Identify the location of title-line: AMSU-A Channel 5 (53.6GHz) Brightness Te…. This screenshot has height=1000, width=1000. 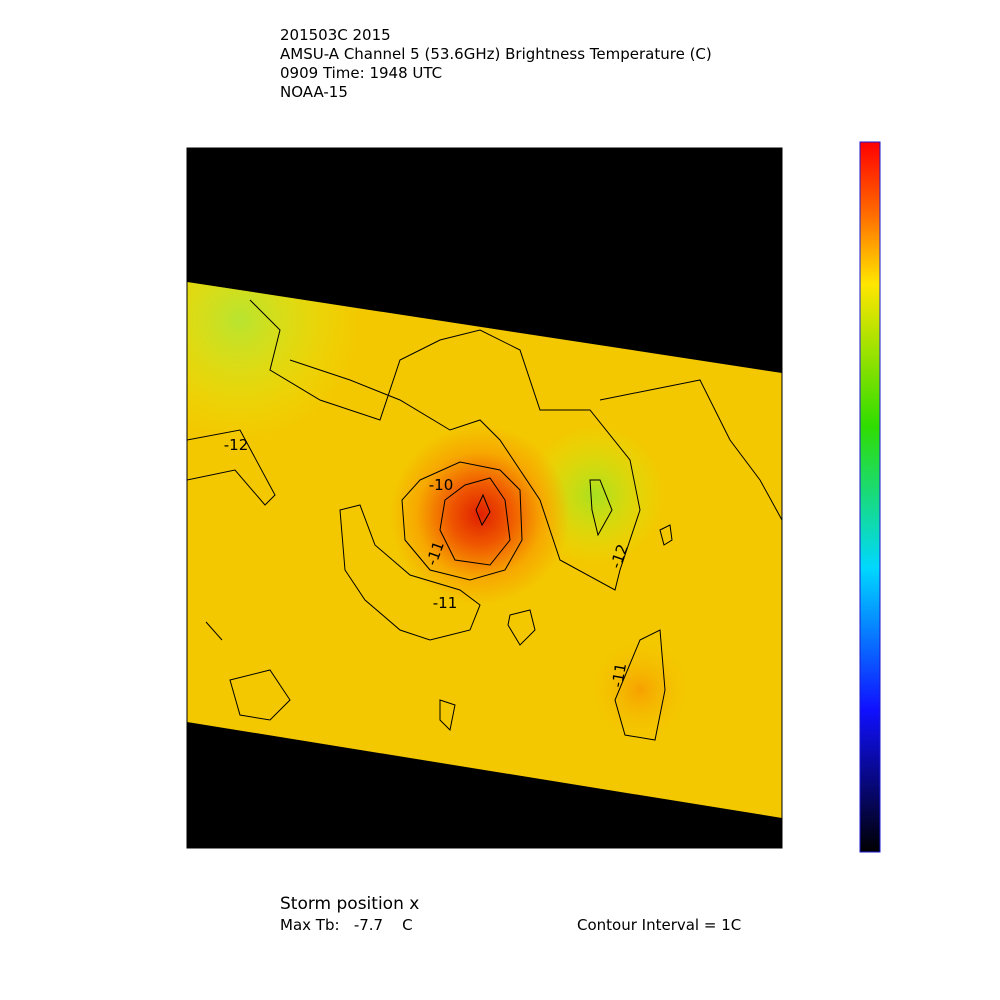
(496, 54).